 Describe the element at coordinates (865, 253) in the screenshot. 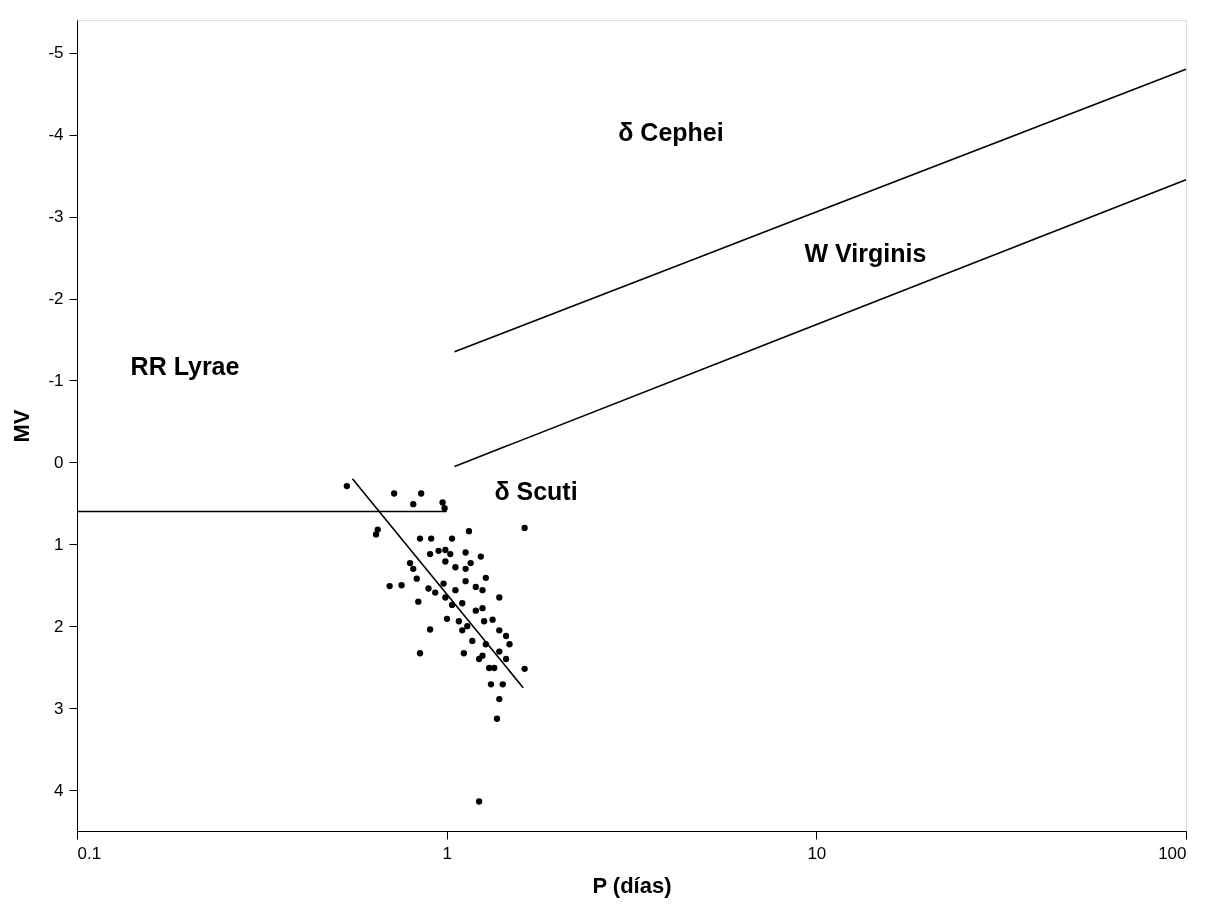

I see `annotation: W Virginis` at that location.